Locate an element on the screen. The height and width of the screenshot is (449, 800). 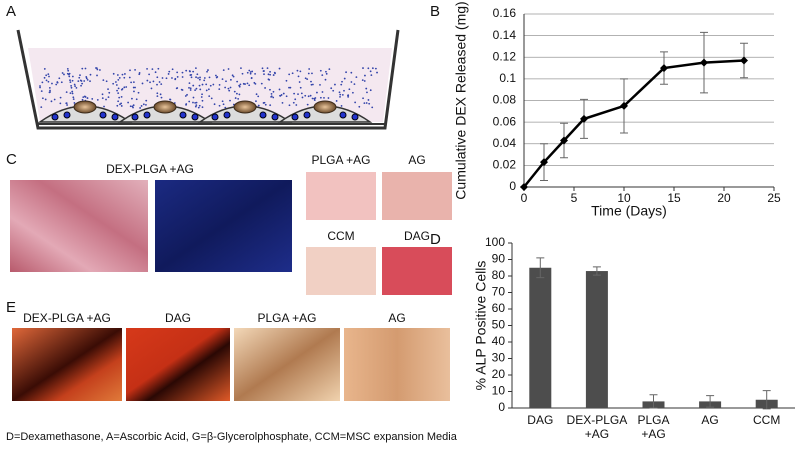
y-tick-label: 90 is located at coordinates (499, 259).